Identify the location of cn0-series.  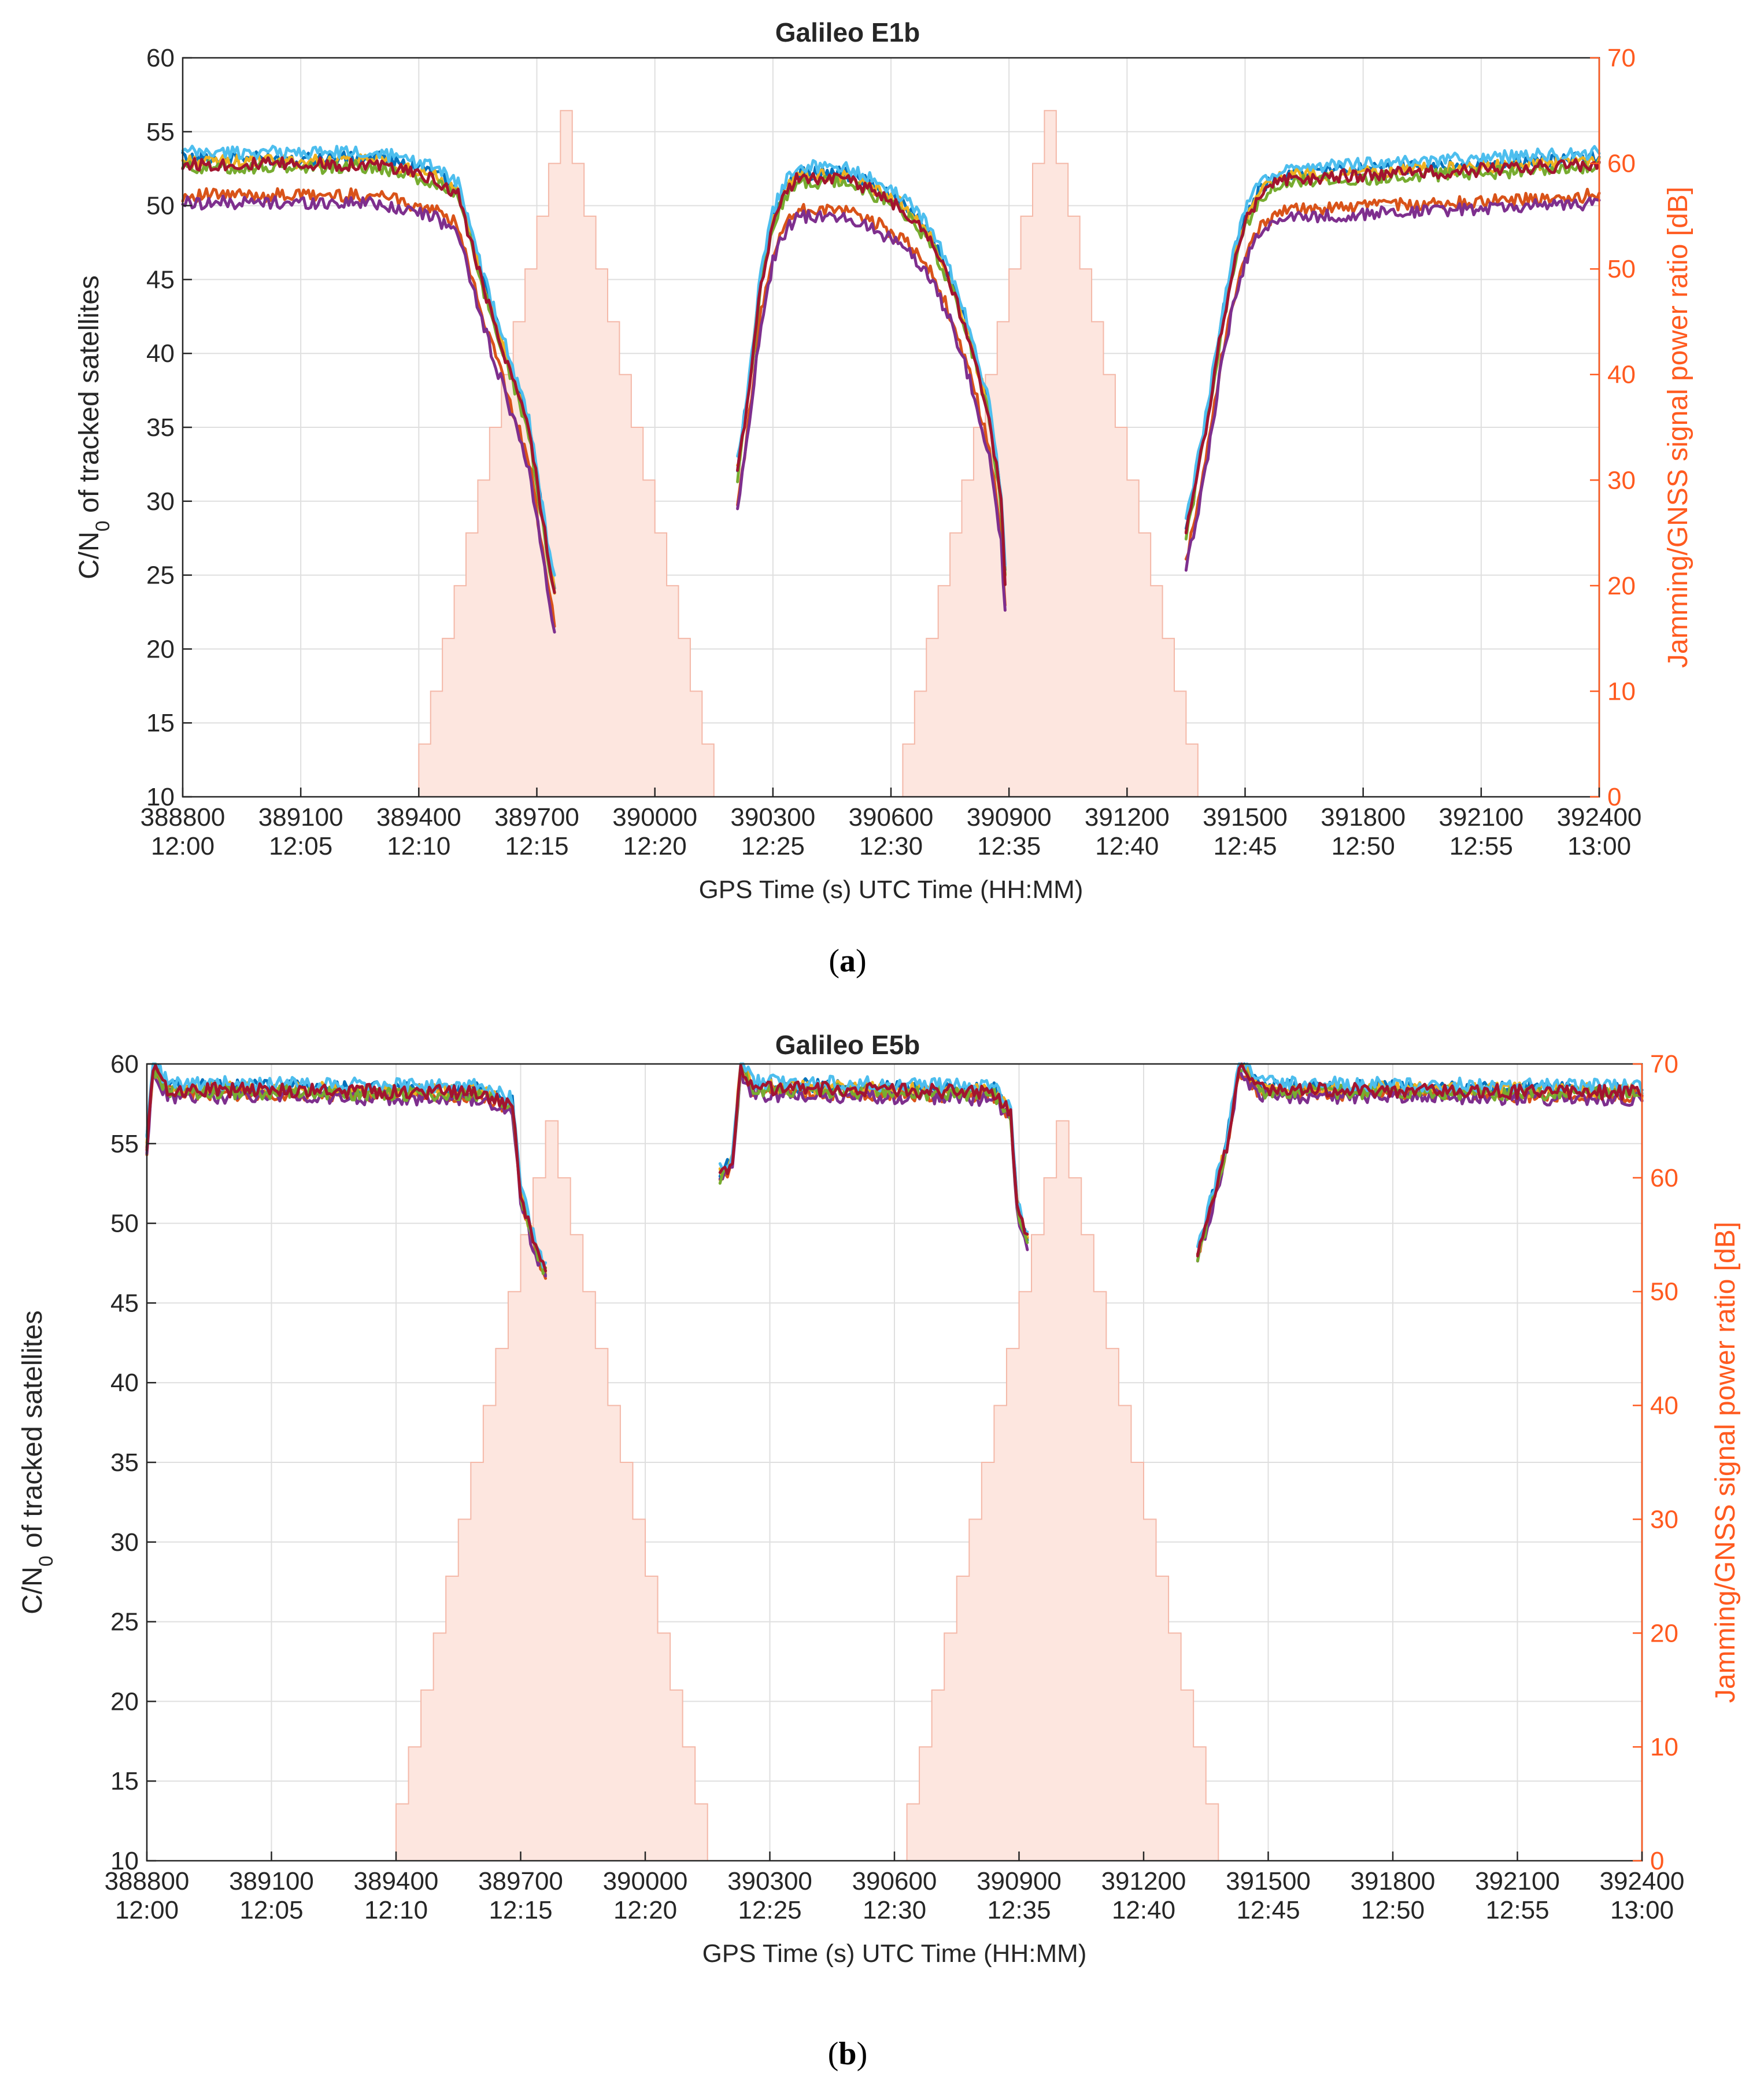
(894, 1171).